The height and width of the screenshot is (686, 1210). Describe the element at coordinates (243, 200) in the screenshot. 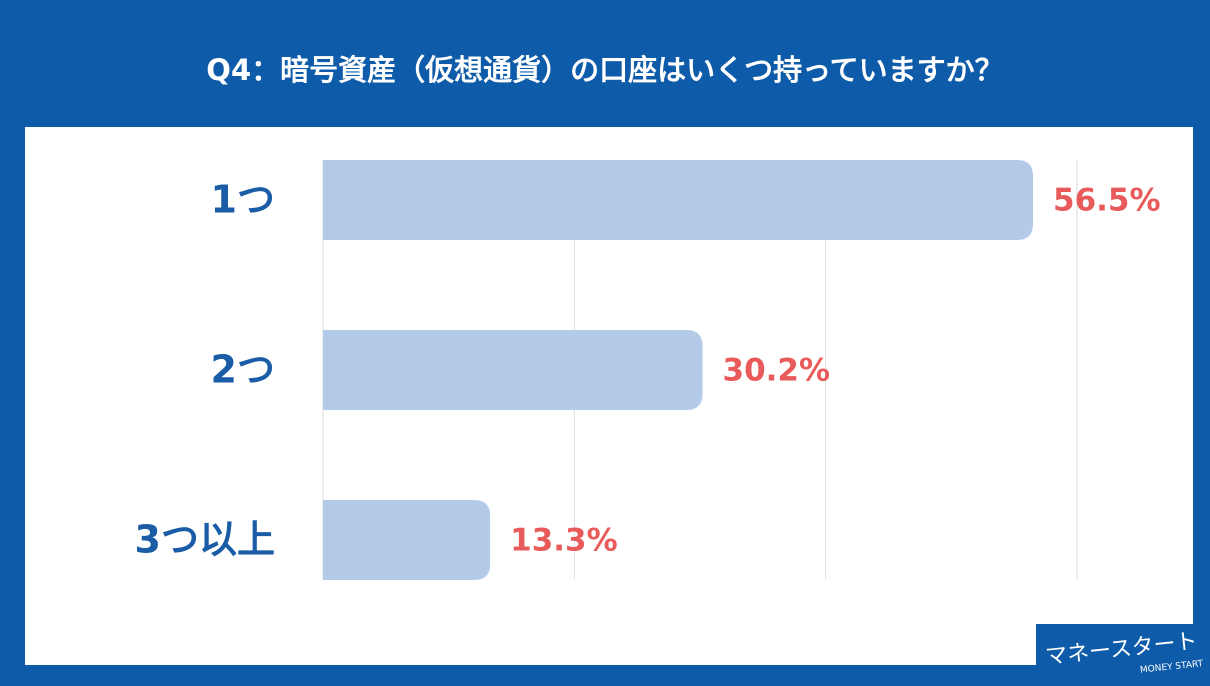

I see `category-label: 1つ` at that location.